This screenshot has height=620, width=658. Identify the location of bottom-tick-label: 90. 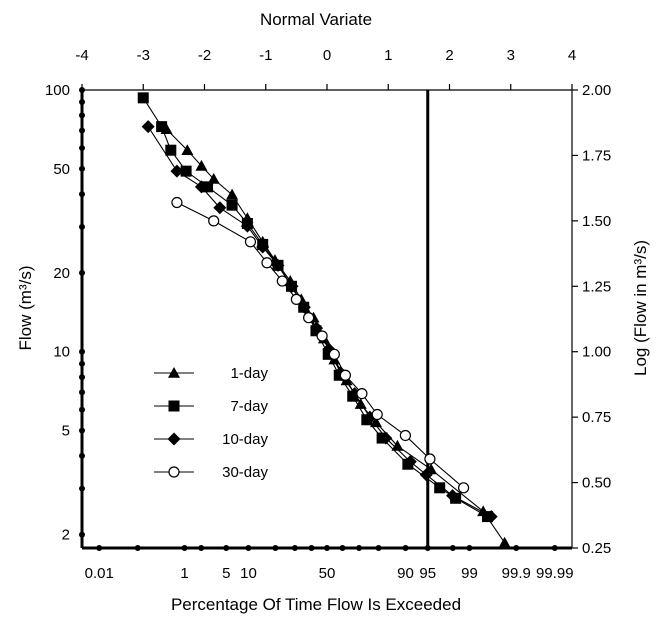
(405, 573).